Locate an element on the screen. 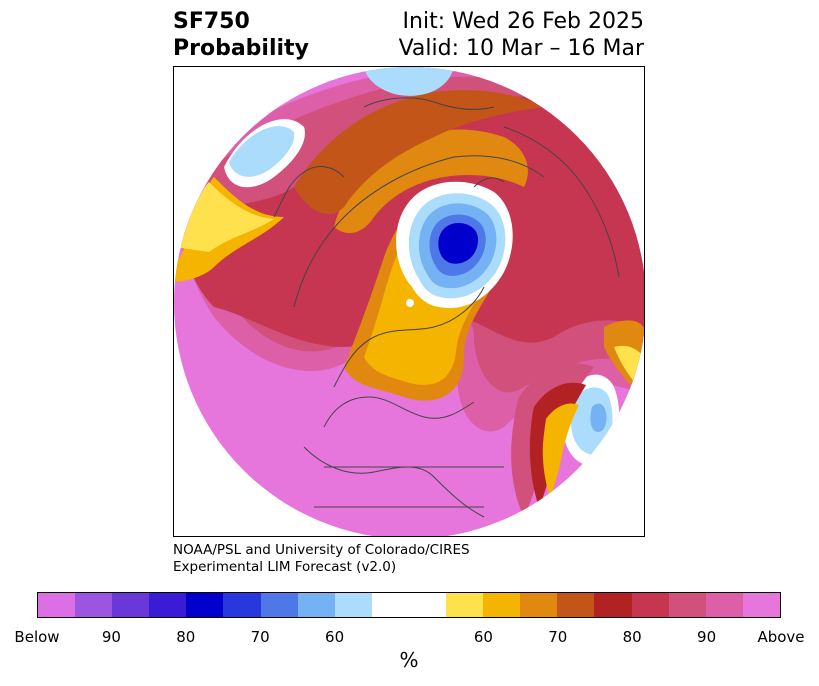  init-date: Init: Wed 26 Feb 2025 is located at coordinates (523, 21).